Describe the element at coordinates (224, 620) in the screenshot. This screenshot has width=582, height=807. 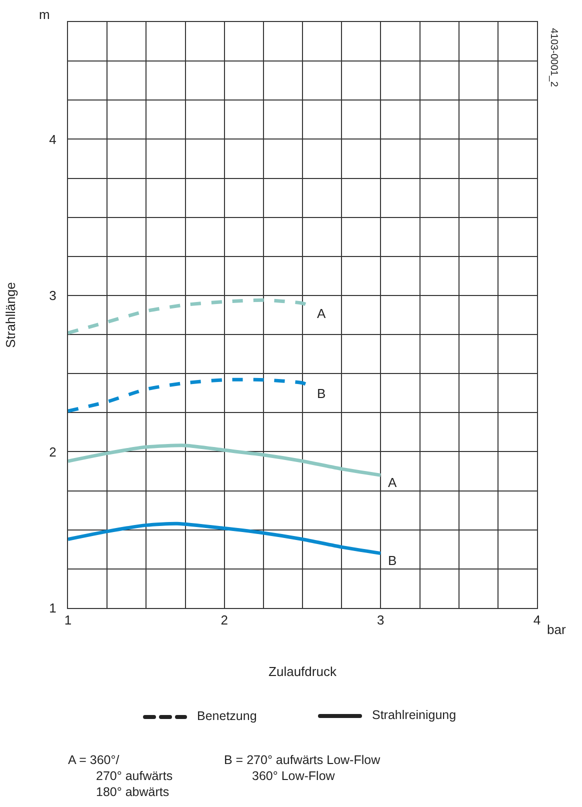
I see `x-tick-label: 2` at that location.